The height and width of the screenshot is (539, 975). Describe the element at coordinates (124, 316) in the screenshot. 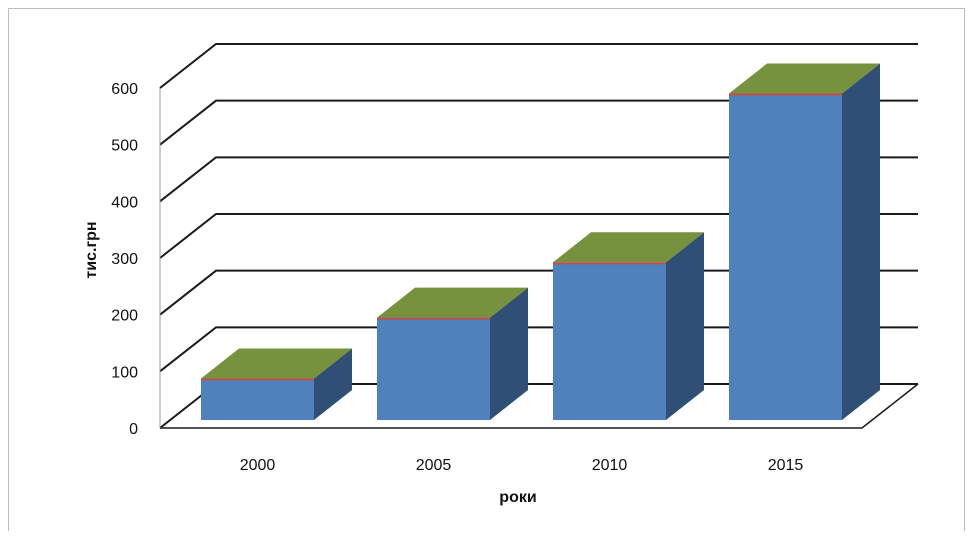

I see `y-tick-label-200: 200` at that location.